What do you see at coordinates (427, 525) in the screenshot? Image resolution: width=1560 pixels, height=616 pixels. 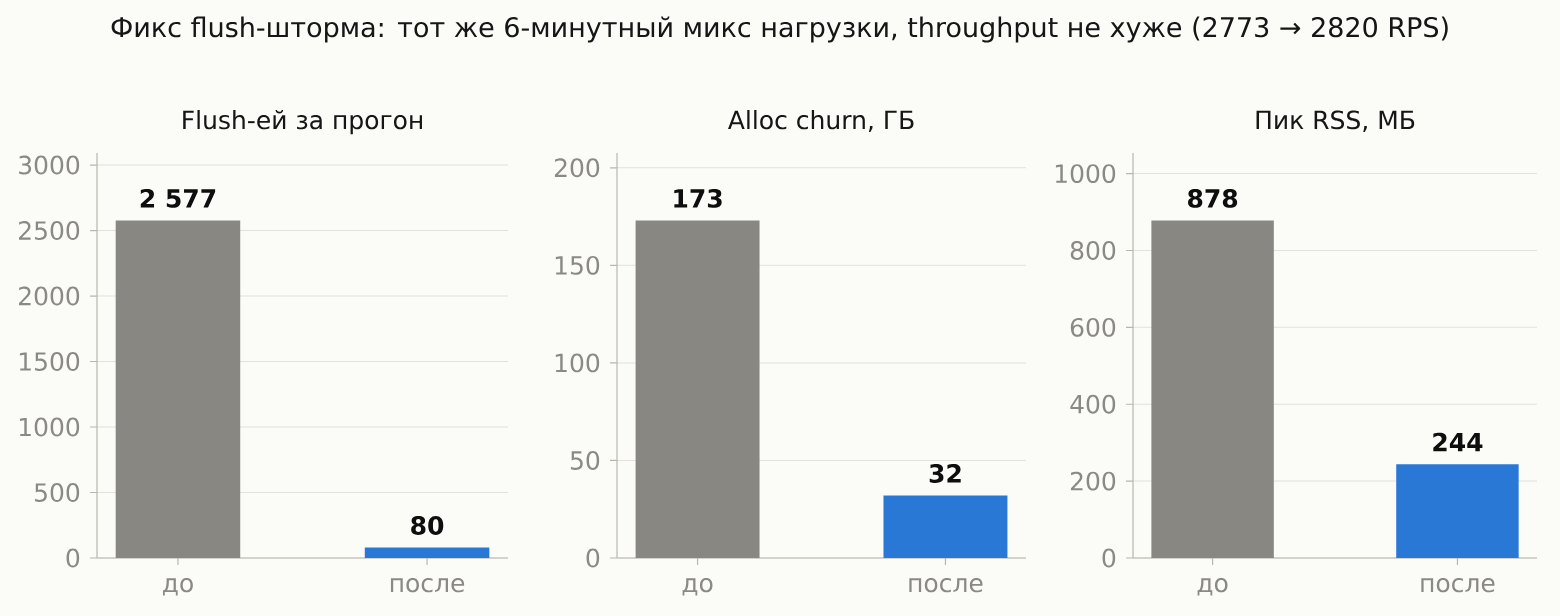 I see `data-label: 80` at bounding box center [427, 525].